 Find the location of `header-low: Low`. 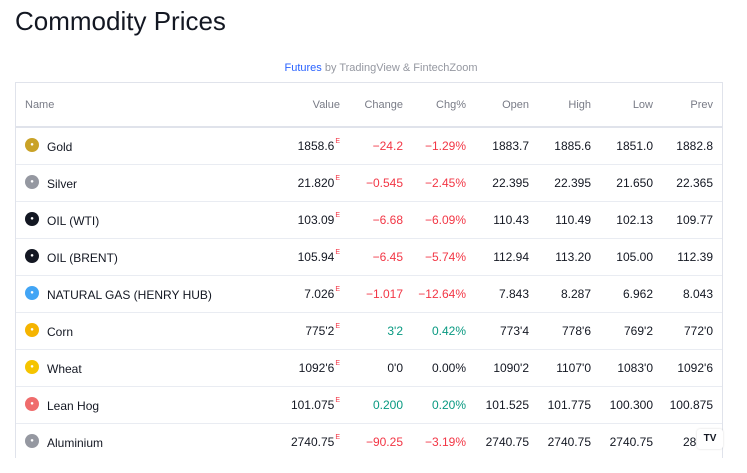

header-low: Low is located at coordinates (622, 105).